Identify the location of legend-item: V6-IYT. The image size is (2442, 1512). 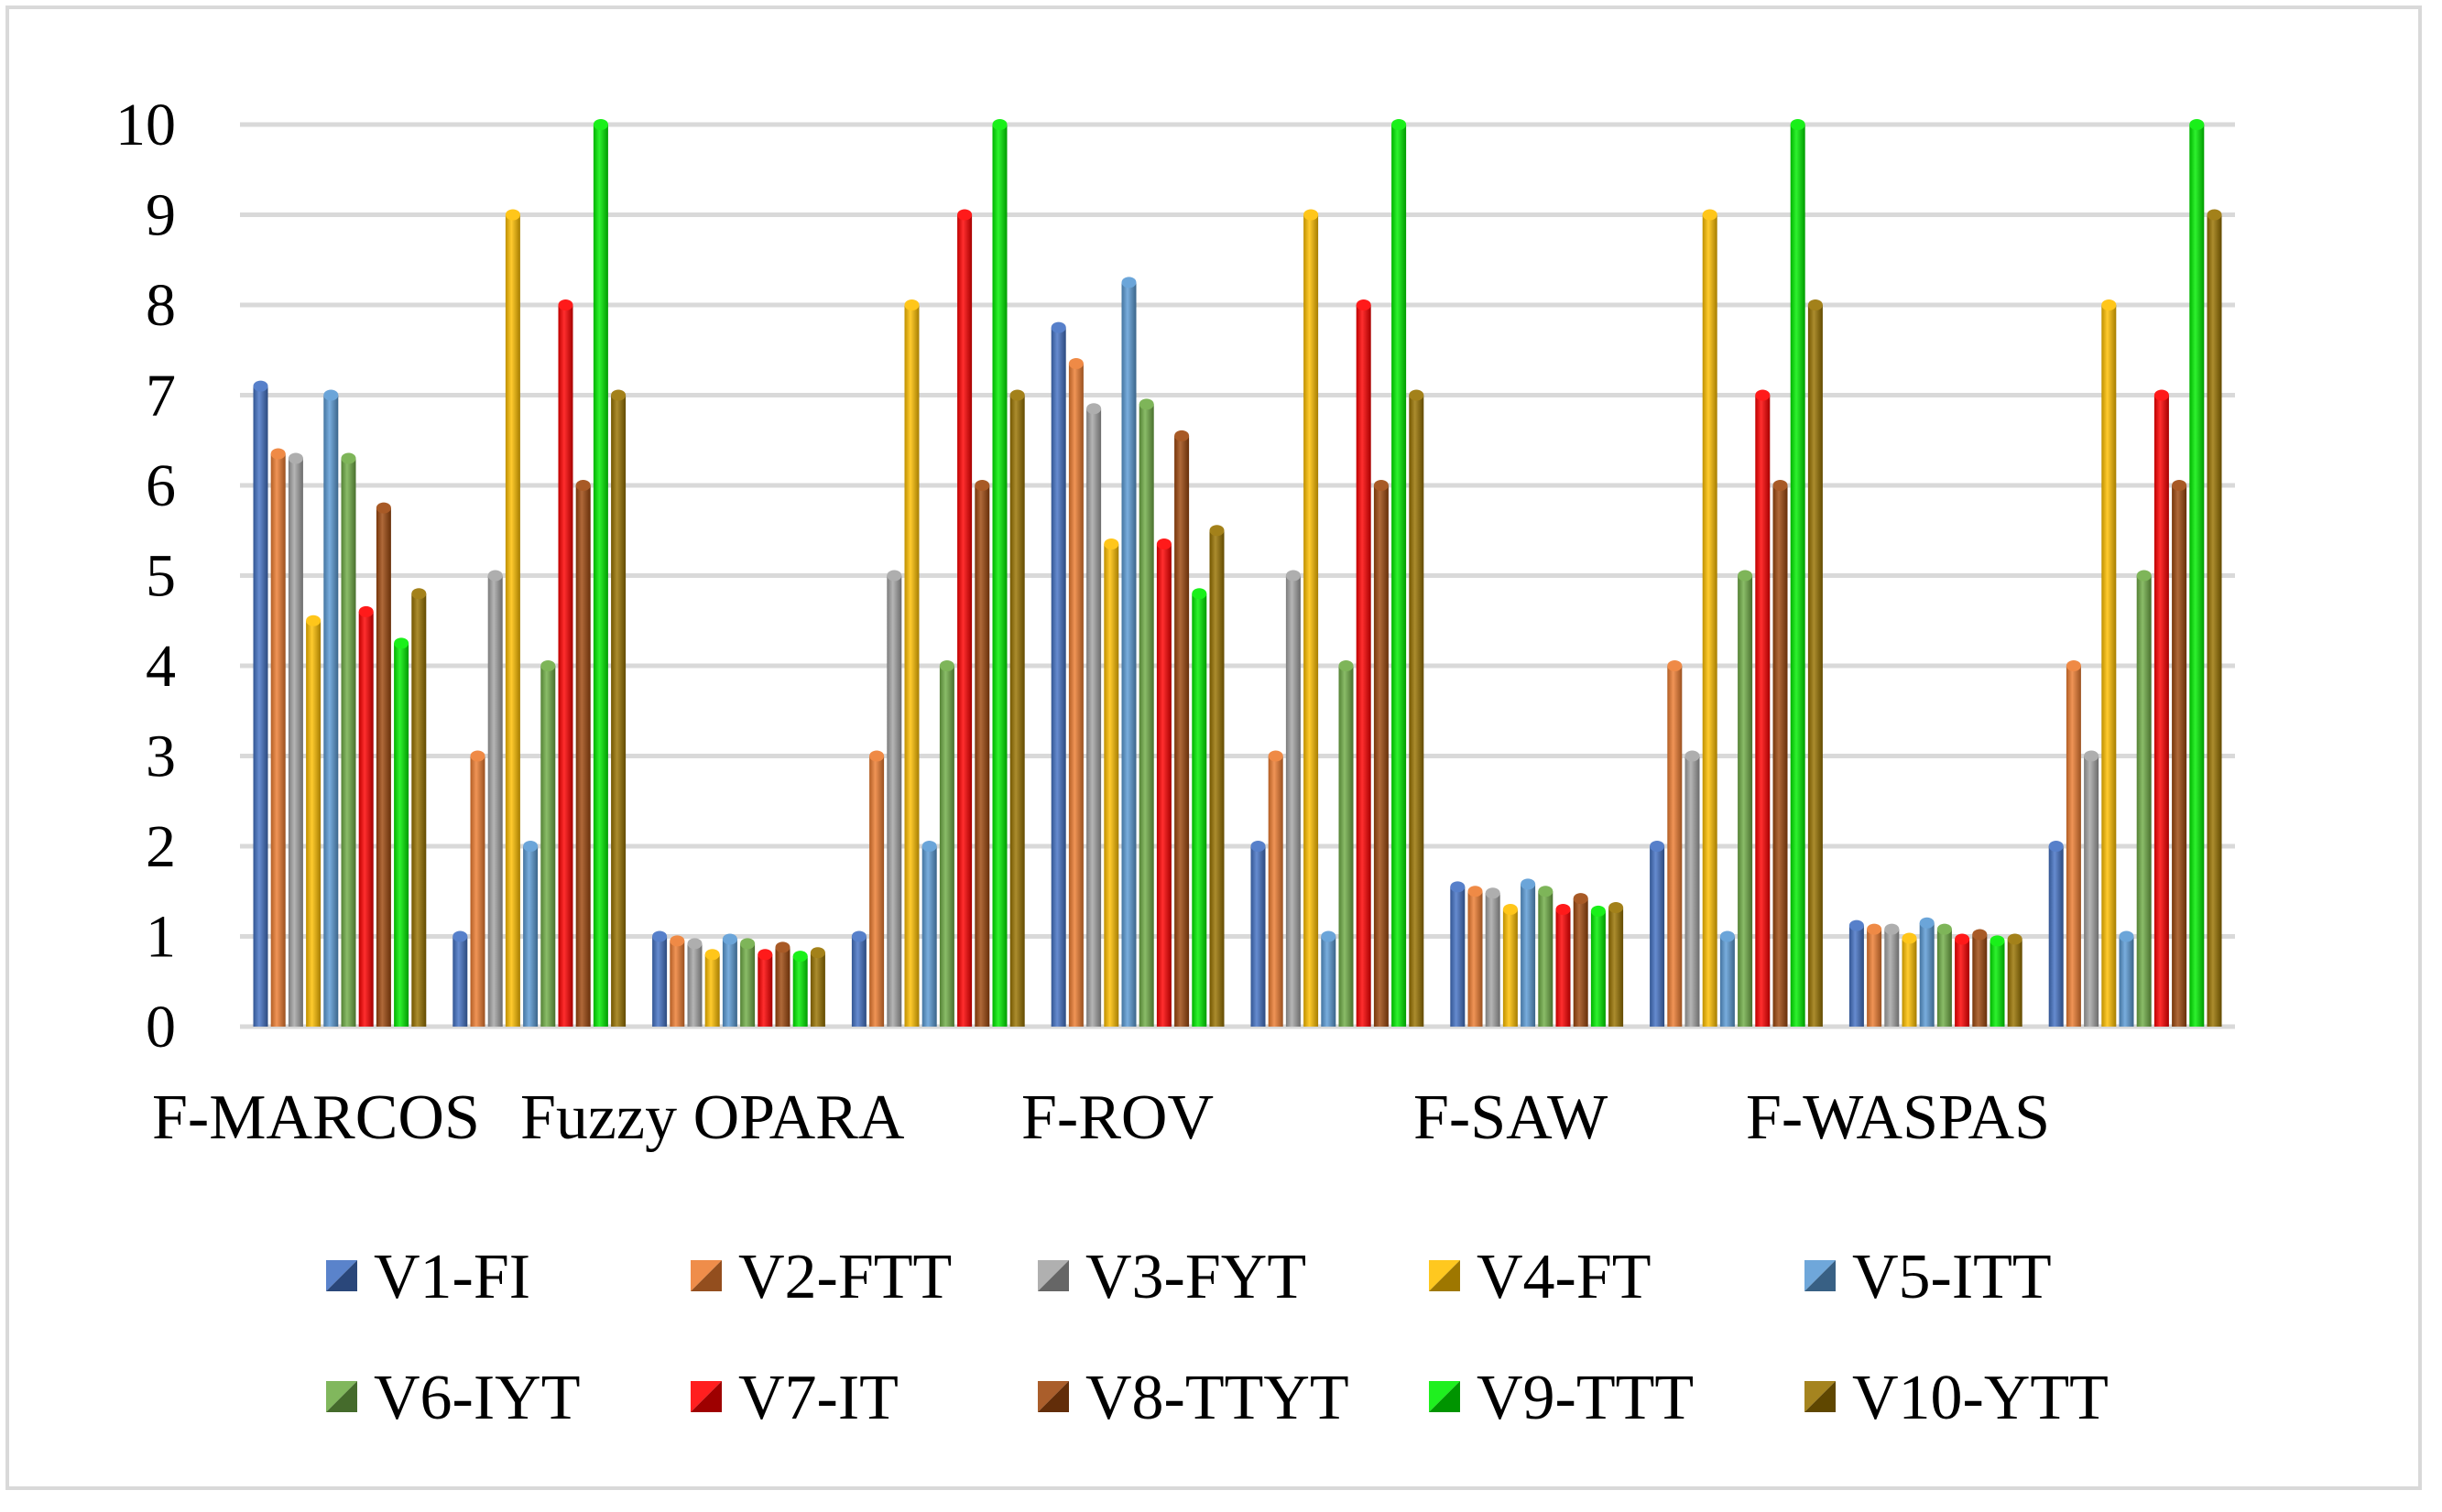
(453, 1398).